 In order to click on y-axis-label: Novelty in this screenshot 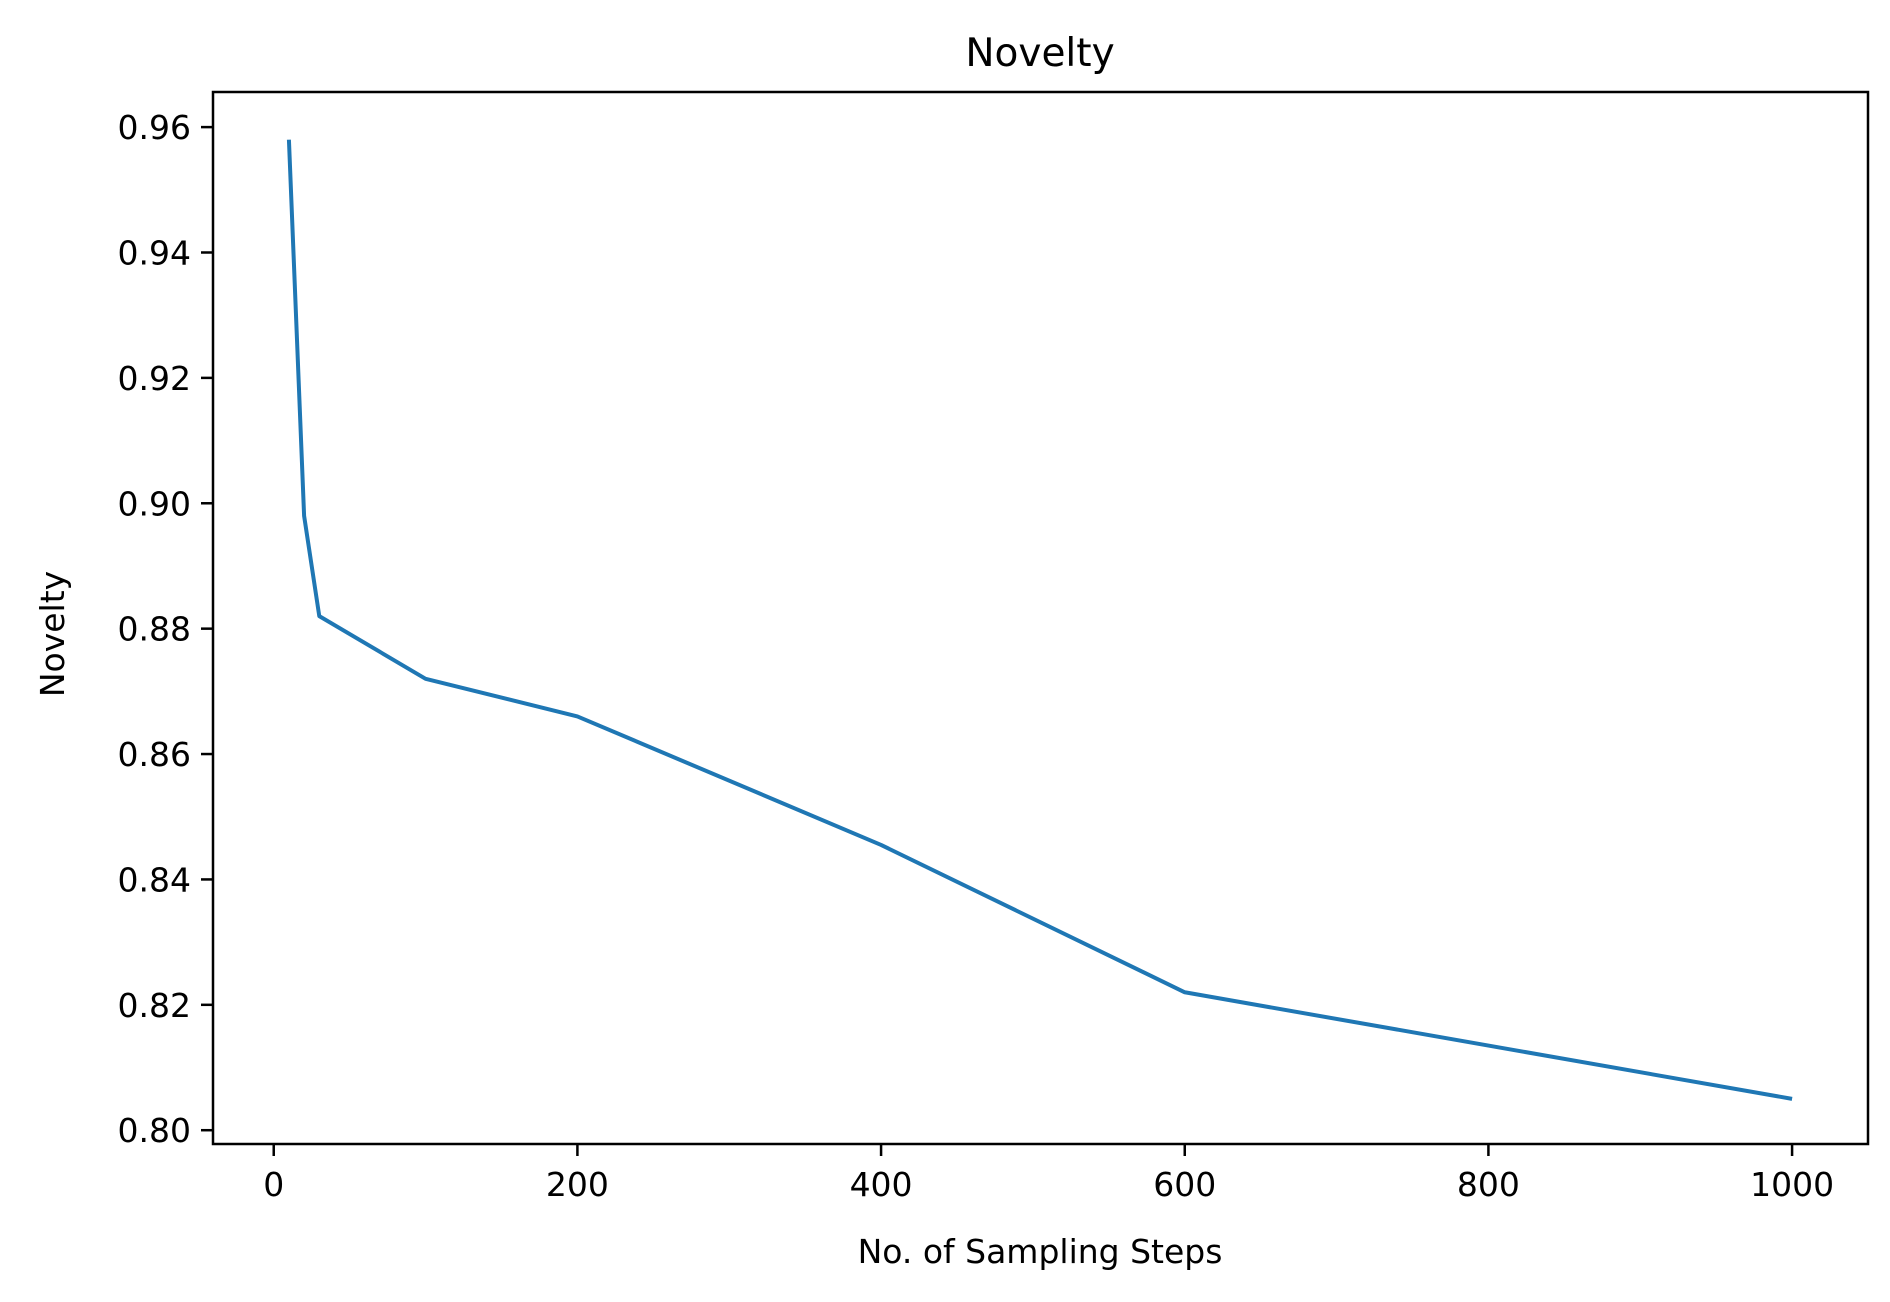, I will do `click(52, 634)`.